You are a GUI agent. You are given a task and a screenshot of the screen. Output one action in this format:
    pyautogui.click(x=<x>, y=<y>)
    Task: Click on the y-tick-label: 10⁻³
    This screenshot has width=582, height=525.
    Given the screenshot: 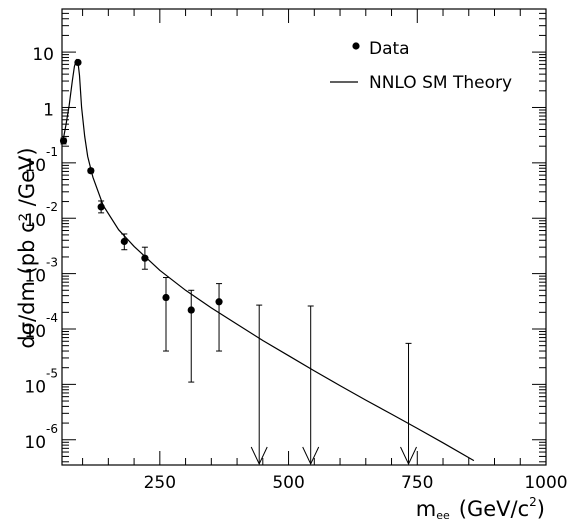 What is the action you would take?
    pyautogui.click(x=41, y=271)
    